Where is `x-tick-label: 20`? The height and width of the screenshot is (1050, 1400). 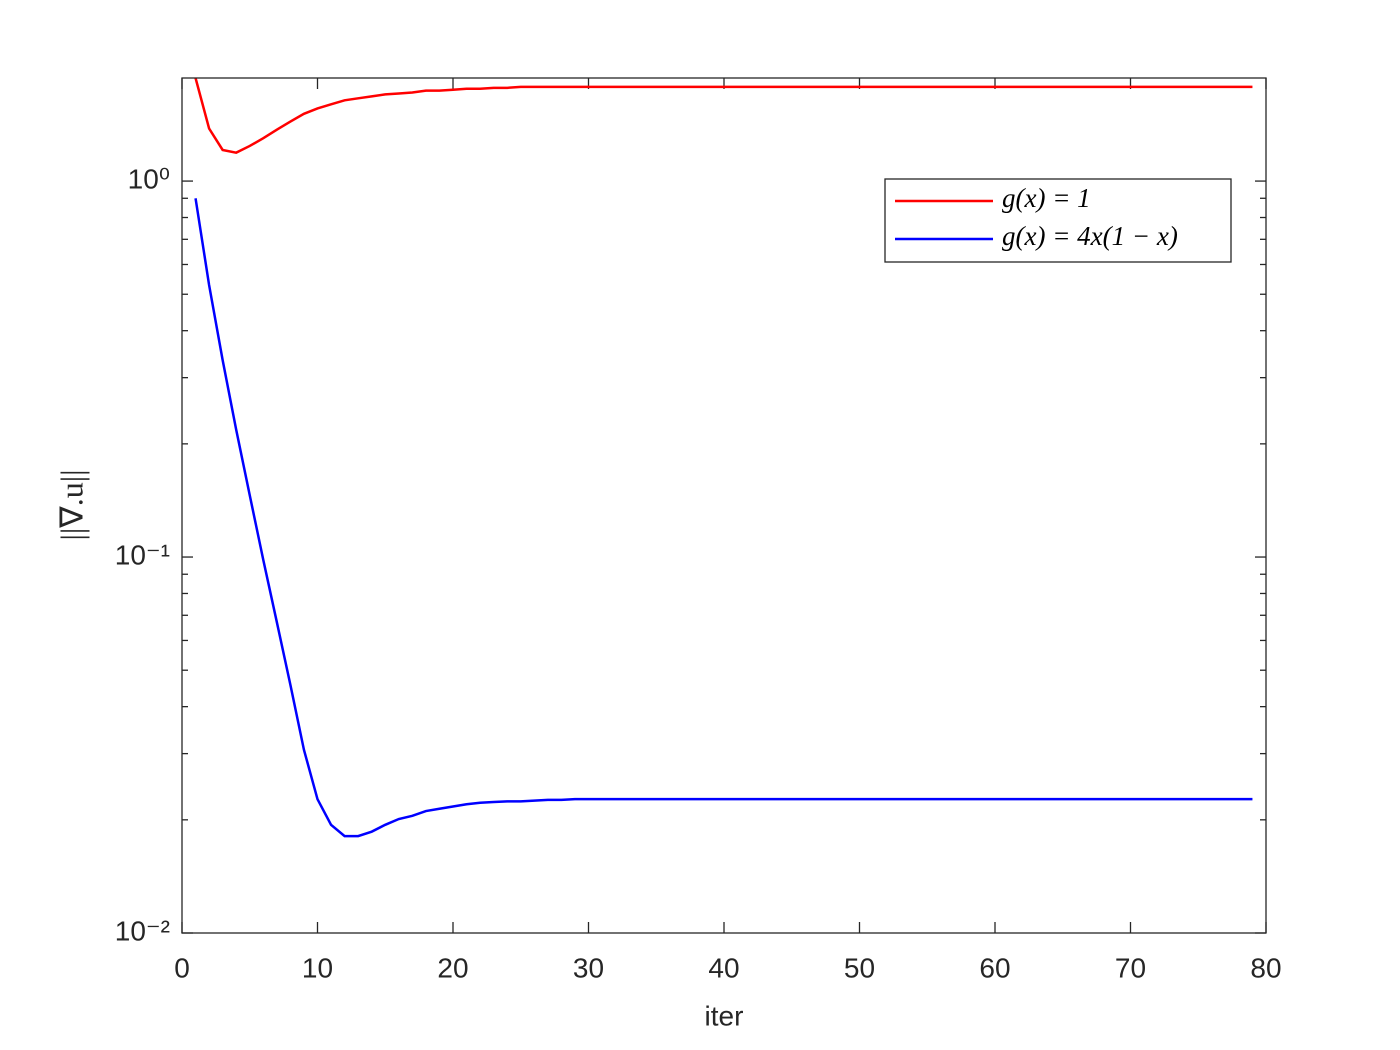
x-tick-label: 20 is located at coordinates (452, 967).